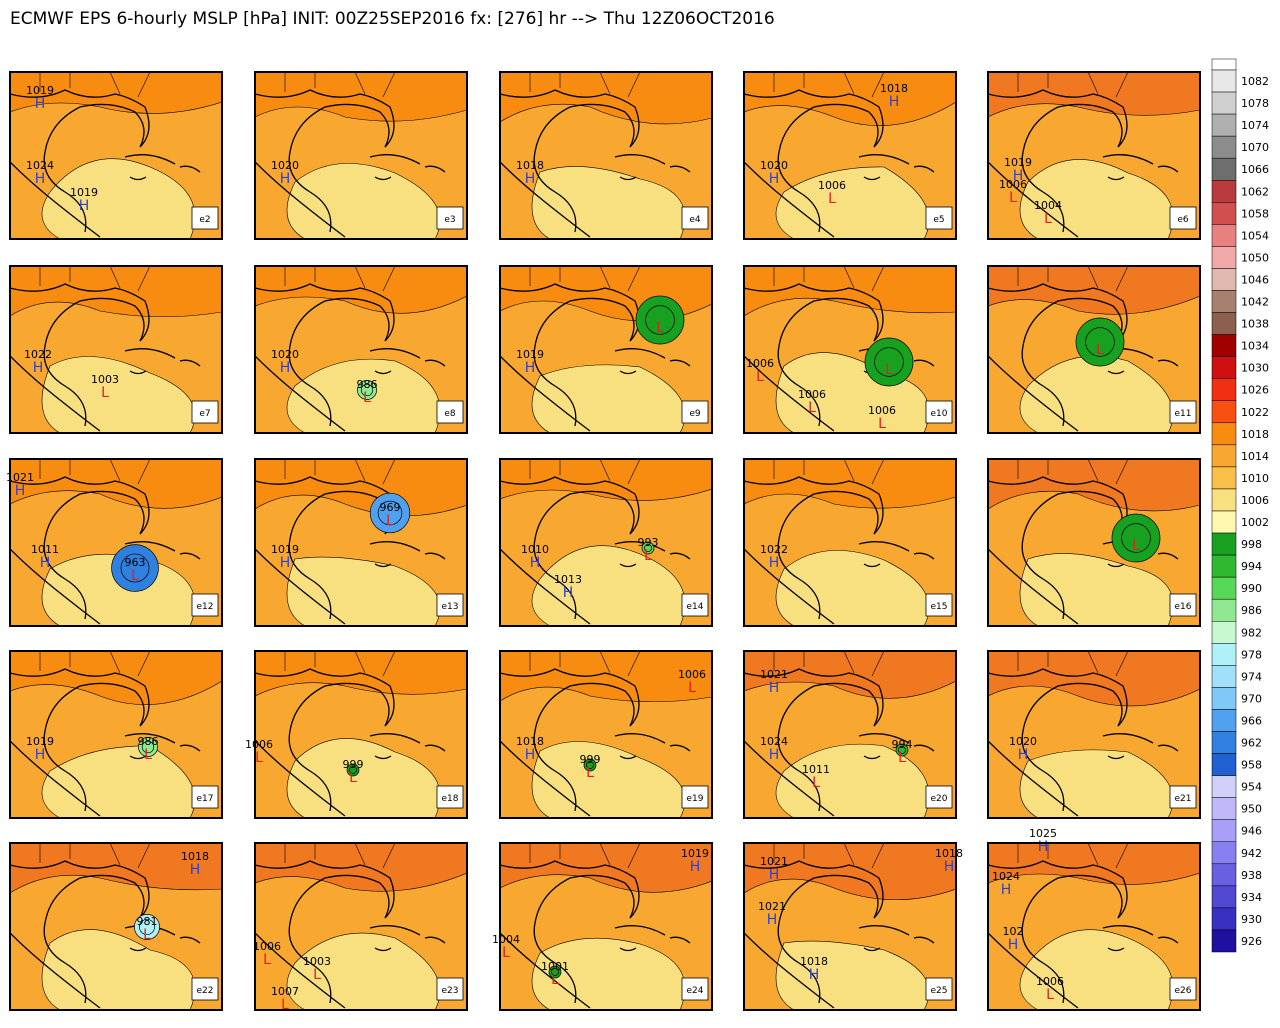 This screenshot has height=1028, width=1280. Describe the element at coordinates (195, 856) in the screenshot. I see `center-pressure: 1018` at that location.